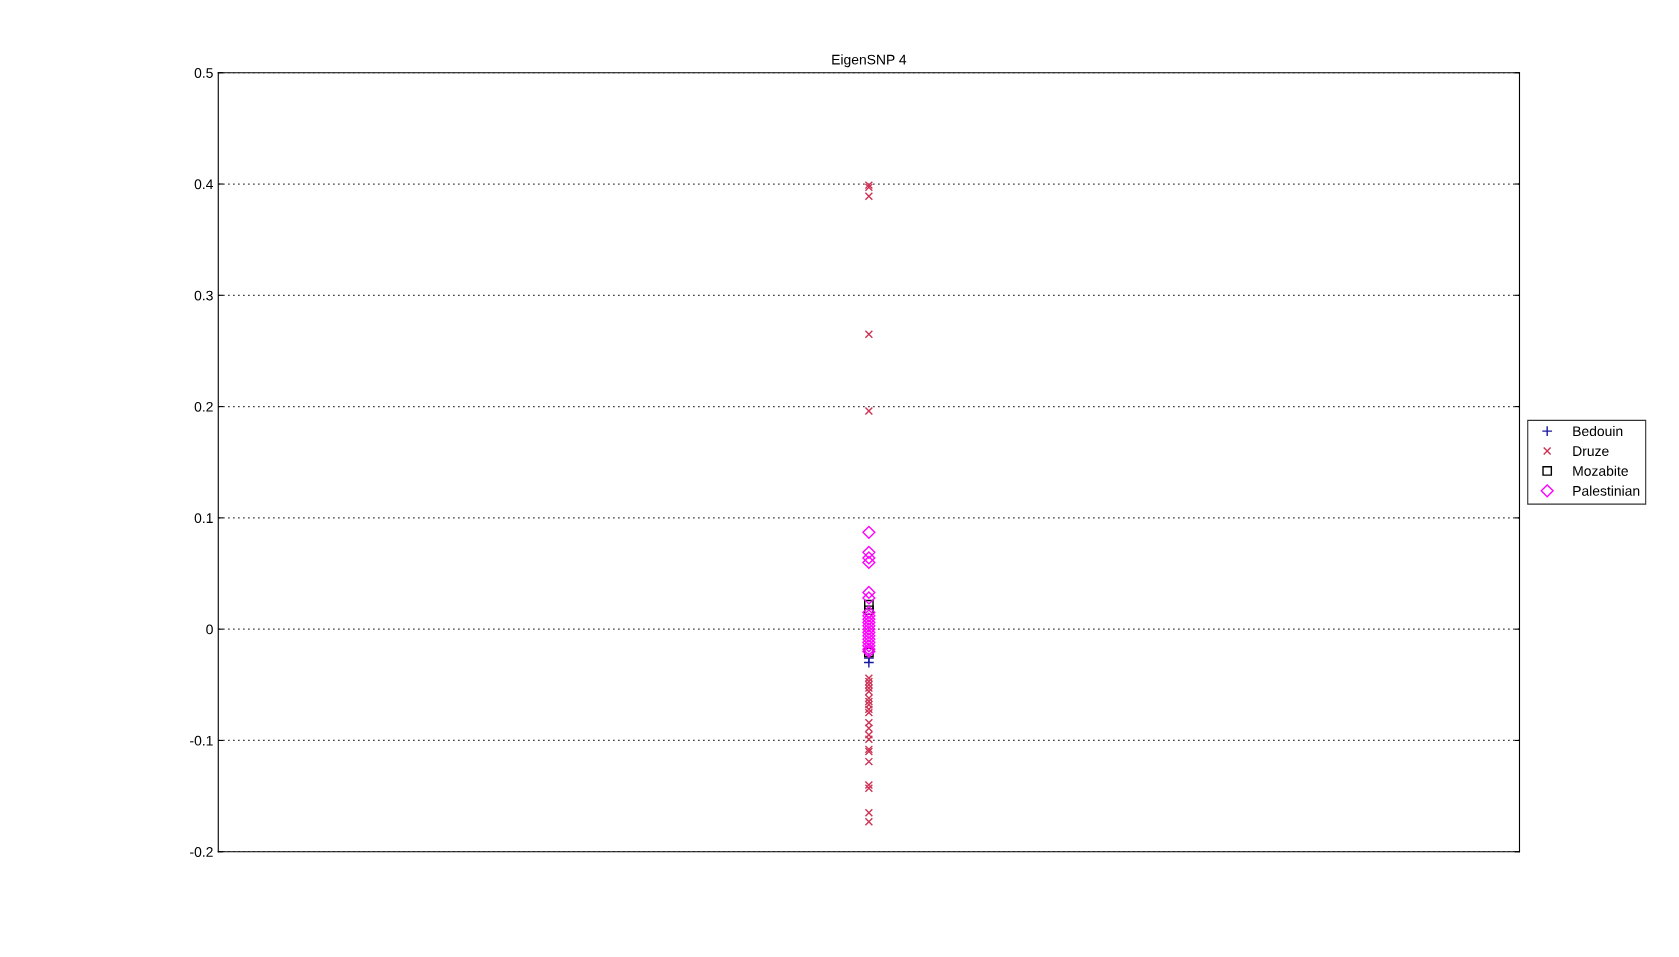  I want to click on legend-label: Bedouin, so click(1598, 431).